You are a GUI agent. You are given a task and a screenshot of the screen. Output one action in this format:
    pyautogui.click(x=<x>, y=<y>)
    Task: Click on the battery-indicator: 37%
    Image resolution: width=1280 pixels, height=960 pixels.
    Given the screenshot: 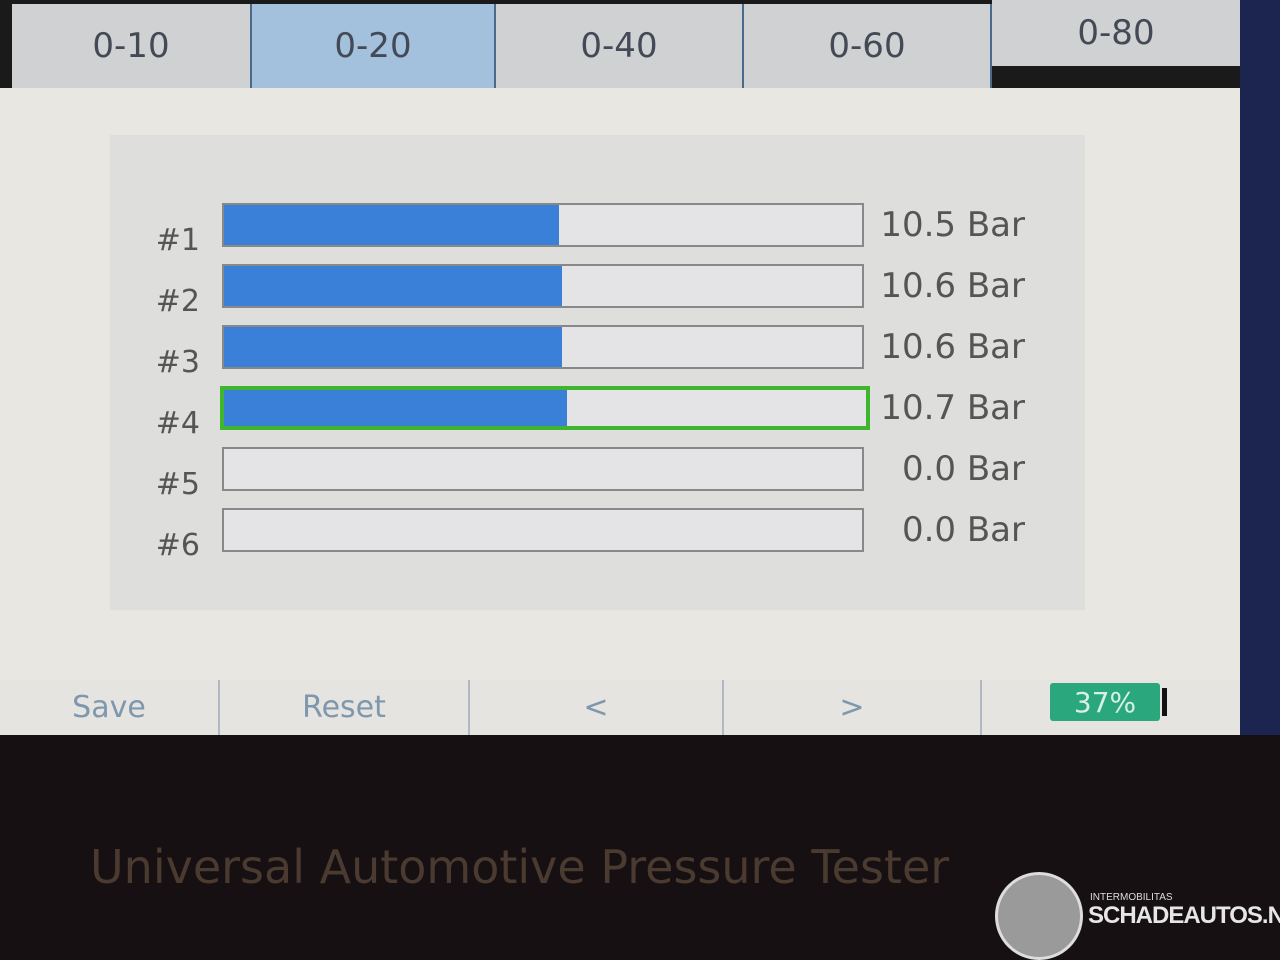 What is the action you would take?
    pyautogui.click(x=1105, y=702)
    